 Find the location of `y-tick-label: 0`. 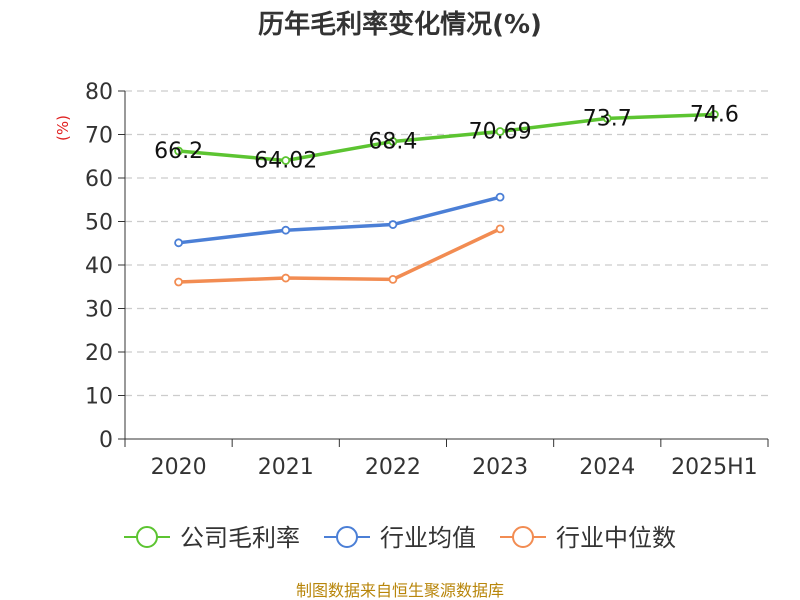

y-tick-label: 0 is located at coordinates (106, 440).